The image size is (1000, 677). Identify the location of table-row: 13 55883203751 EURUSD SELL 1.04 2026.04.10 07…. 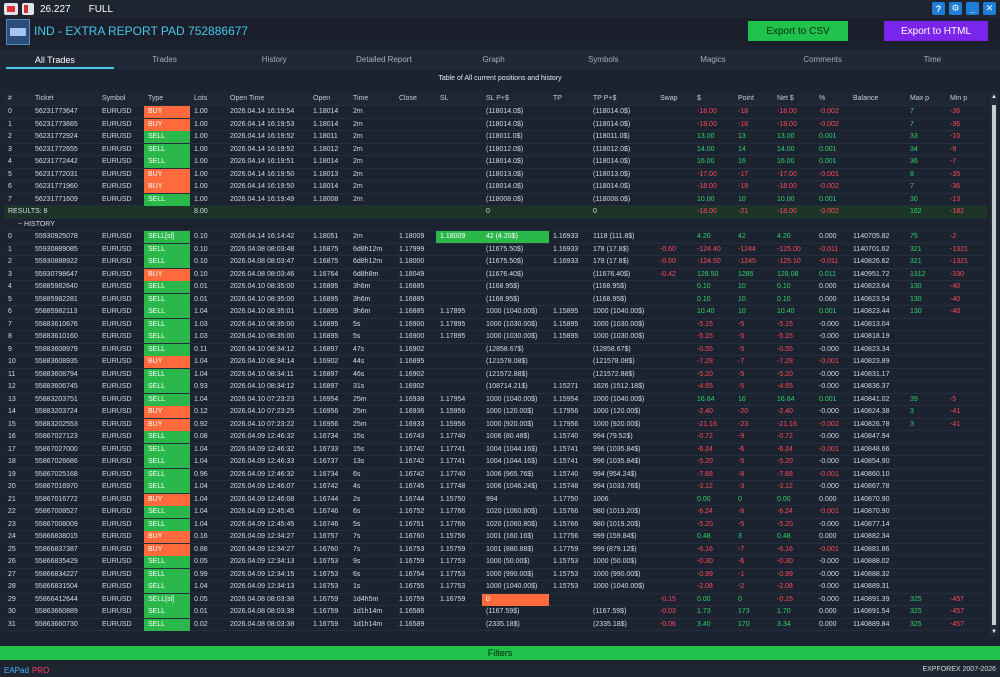
(495, 399).